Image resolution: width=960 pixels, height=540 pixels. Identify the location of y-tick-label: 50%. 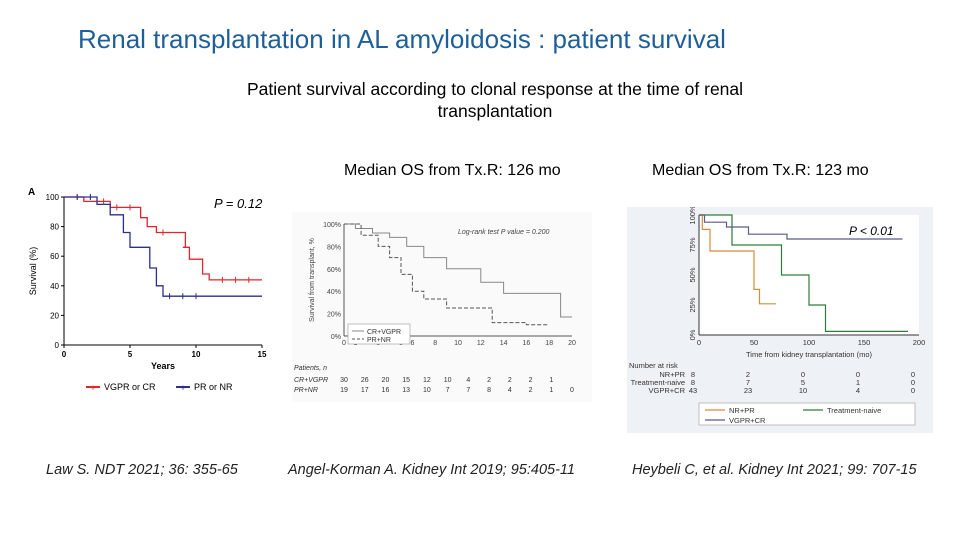
(692, 274).